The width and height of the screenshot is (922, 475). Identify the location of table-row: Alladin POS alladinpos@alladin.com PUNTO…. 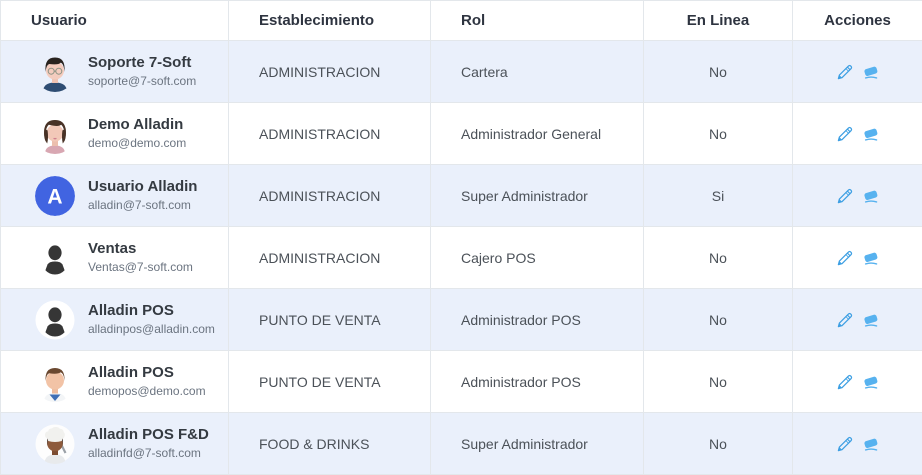
(461, 320).